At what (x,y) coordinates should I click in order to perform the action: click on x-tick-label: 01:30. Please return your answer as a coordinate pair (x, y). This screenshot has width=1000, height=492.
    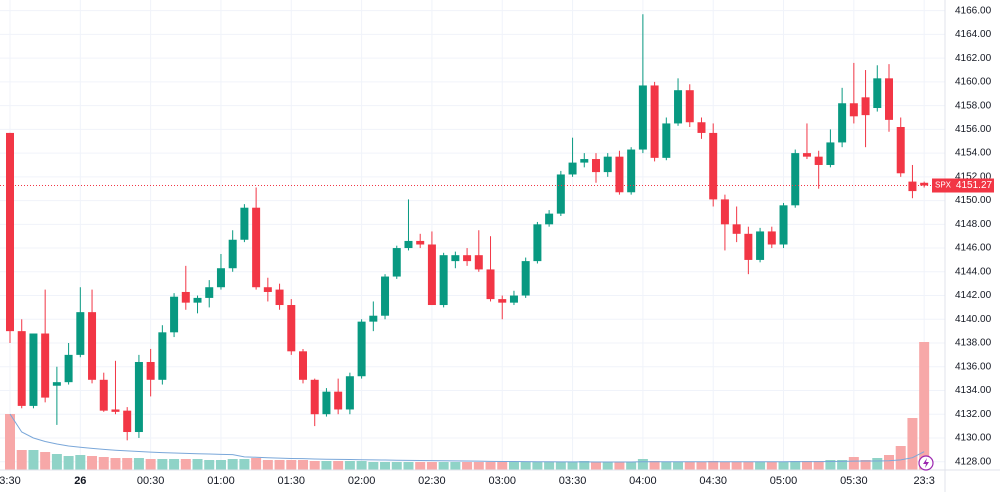
    Looking at the image, I should click on (292, 481).